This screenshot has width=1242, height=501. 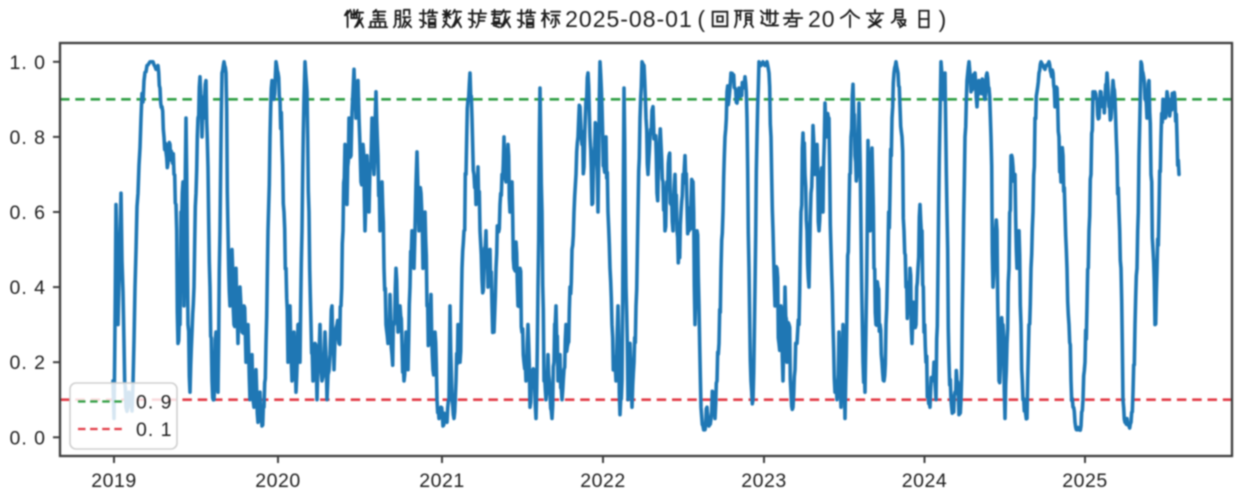 I want to click on svg-text: 2023, so click(x=763, y=481).